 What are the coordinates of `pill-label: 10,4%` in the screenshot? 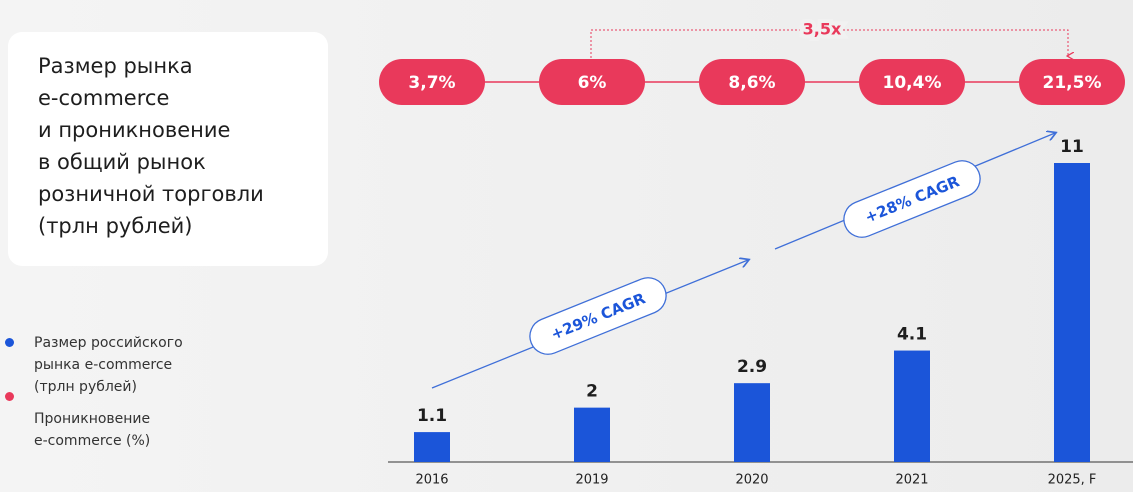 It's located at (912, 83).